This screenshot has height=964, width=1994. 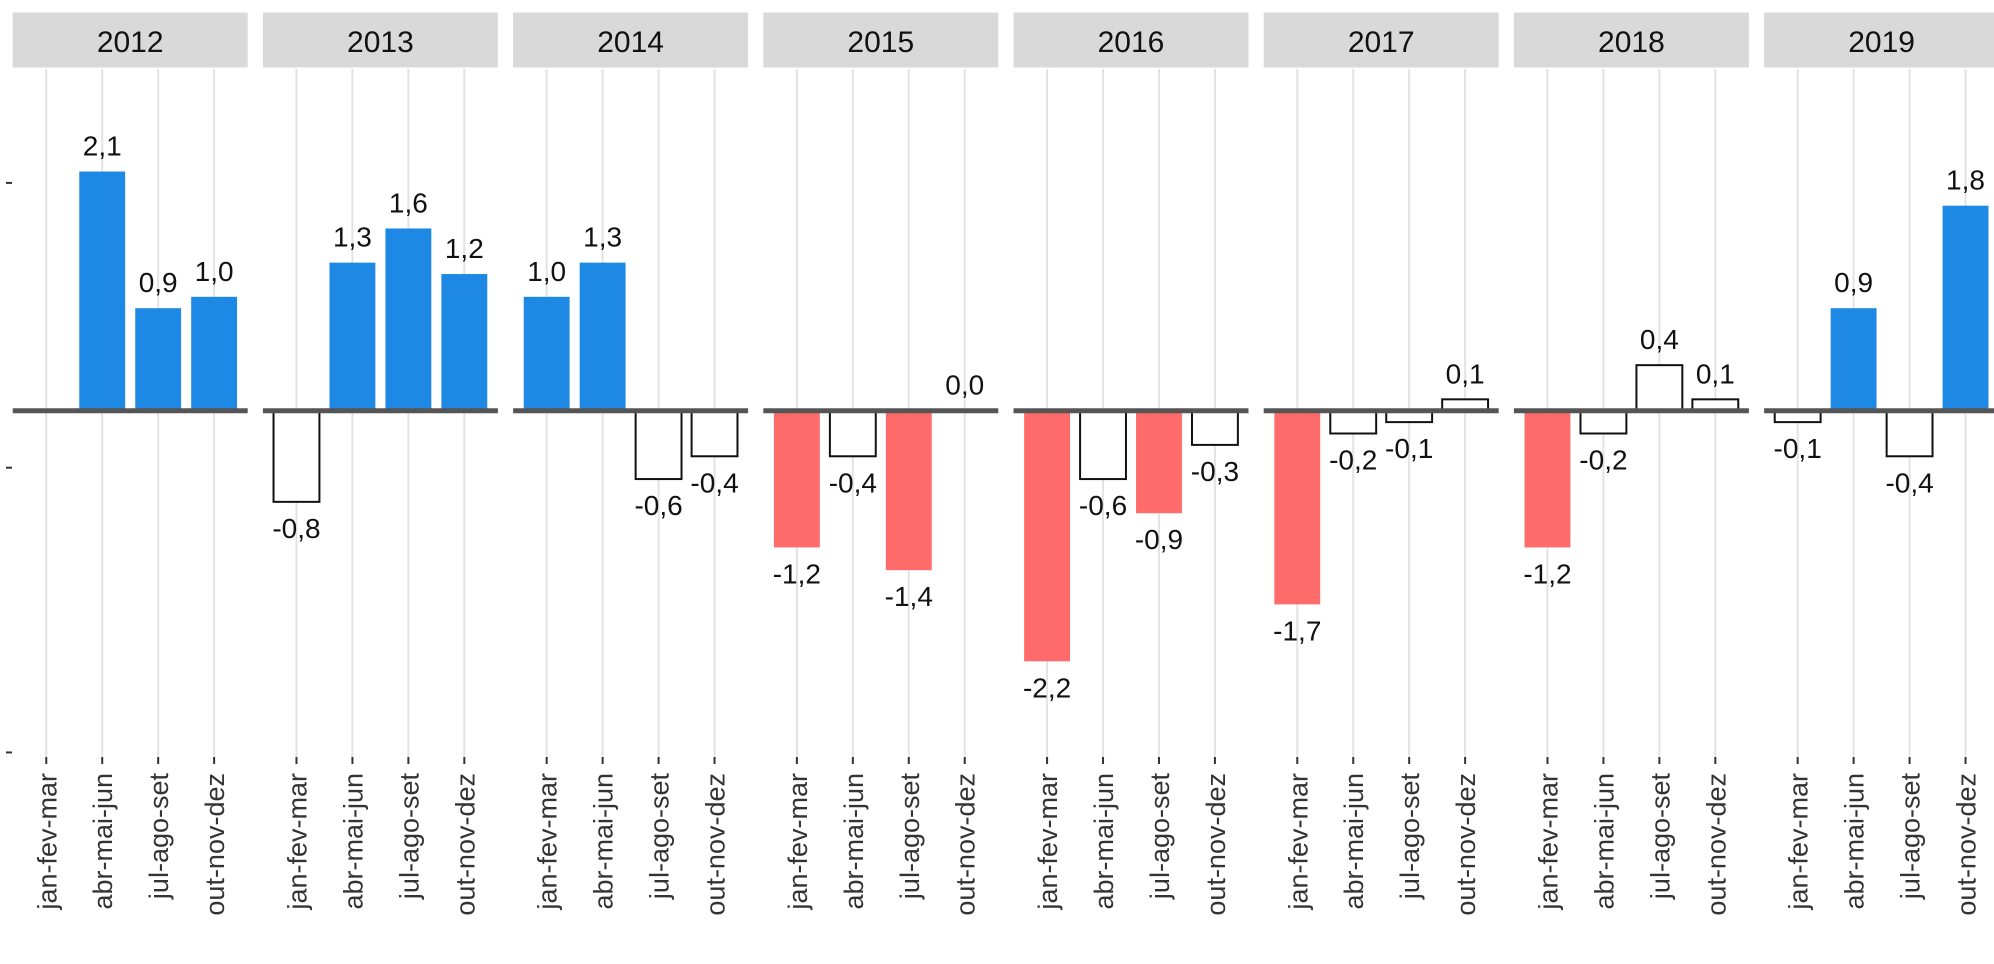 I want to click on value-label: -1,4, so click(x=909, y=596).